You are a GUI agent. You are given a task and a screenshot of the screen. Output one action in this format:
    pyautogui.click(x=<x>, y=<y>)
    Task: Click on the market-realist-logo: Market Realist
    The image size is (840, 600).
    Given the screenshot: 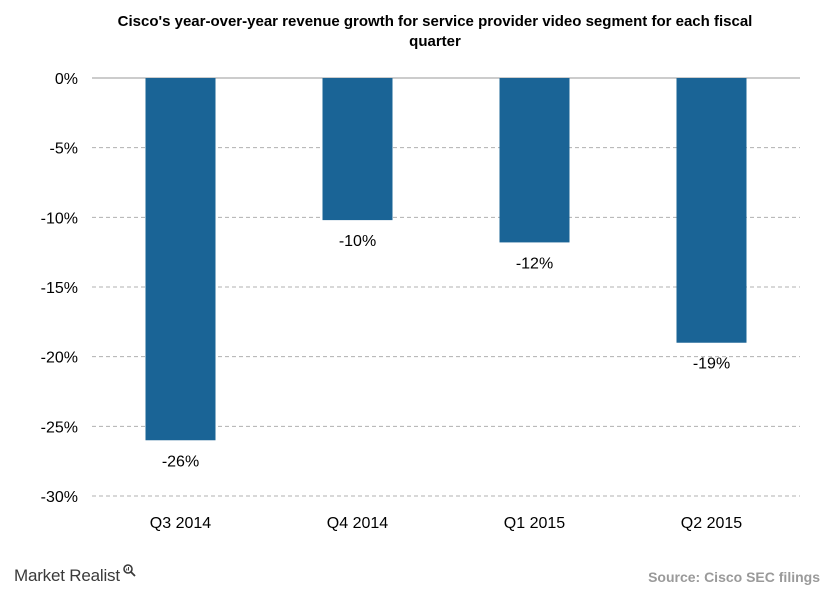 What is the action you would take?
    pyautogui.click(x=75, y=575)
    